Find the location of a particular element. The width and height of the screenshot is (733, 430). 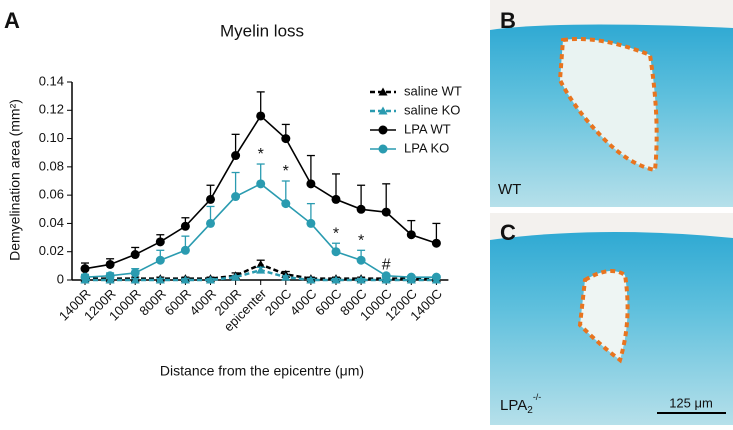

scale-bar-label: 125 μm is located at coordinates (691, 402).